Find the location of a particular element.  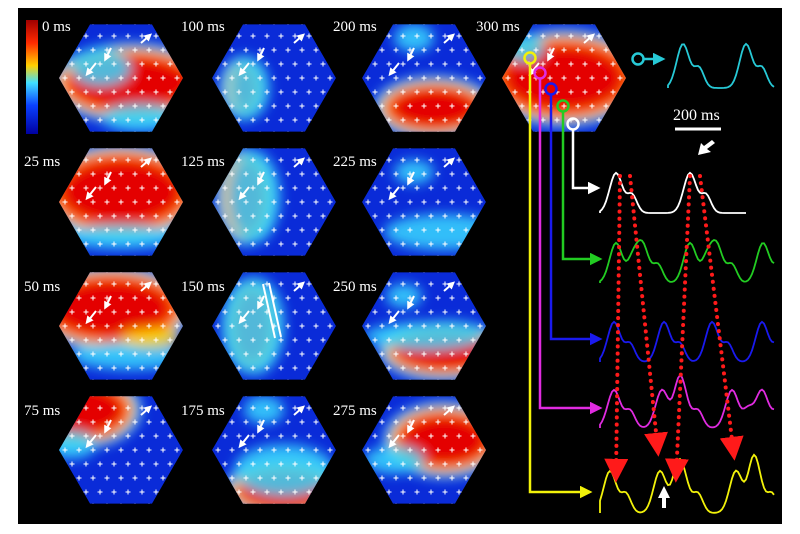

arrow-down-white is located at coordinates (706, 147).